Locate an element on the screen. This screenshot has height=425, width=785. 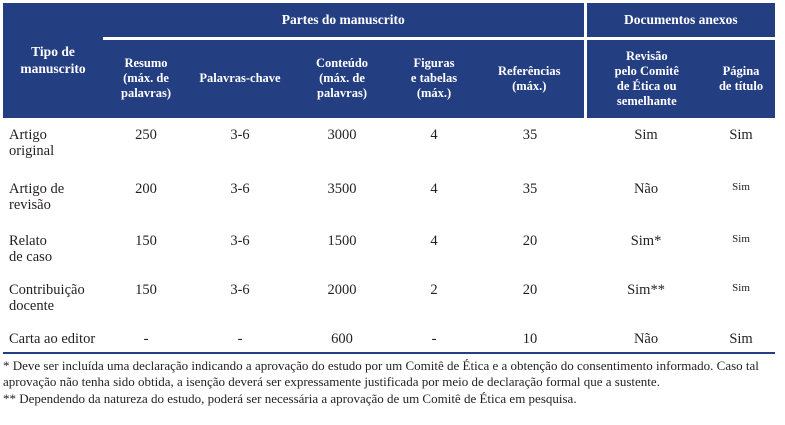
cell: 10 is located at coordinates (530, 339).